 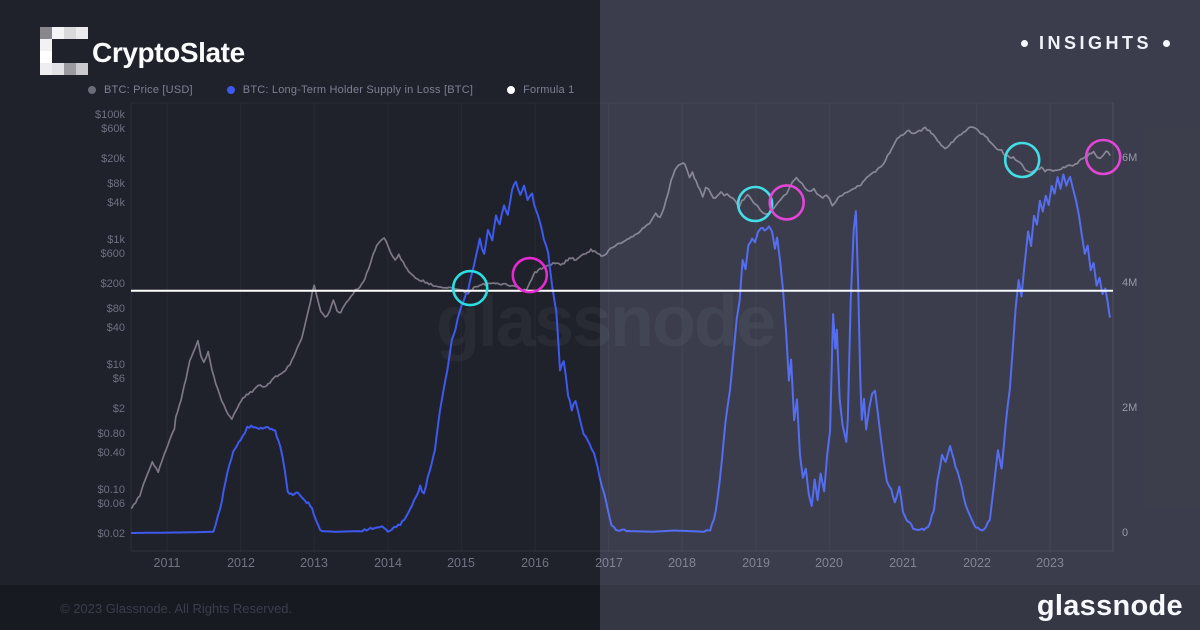 I want to click on year-label: 2012, so click(x=241, y=563).